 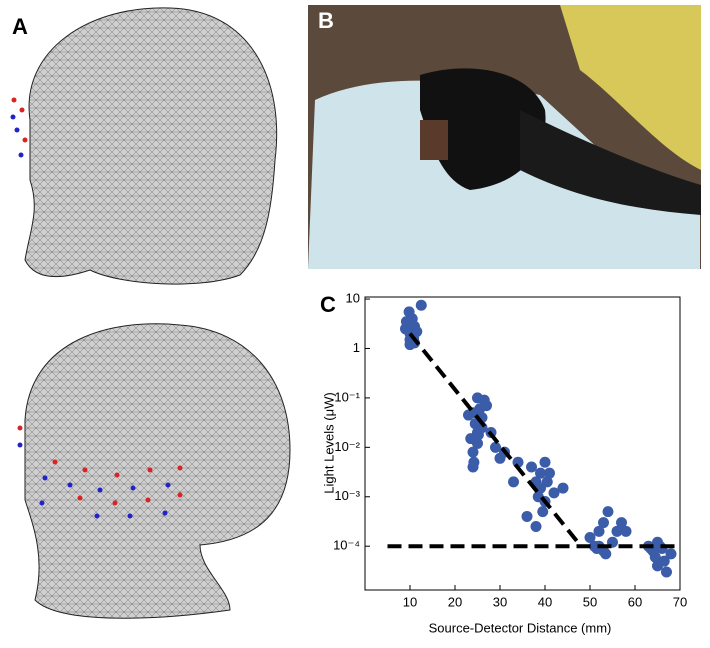 What do you see at coordinates (356, 347) in the screenshot?
I see `y-tick-label: 1` at bounding box center [356, 347].